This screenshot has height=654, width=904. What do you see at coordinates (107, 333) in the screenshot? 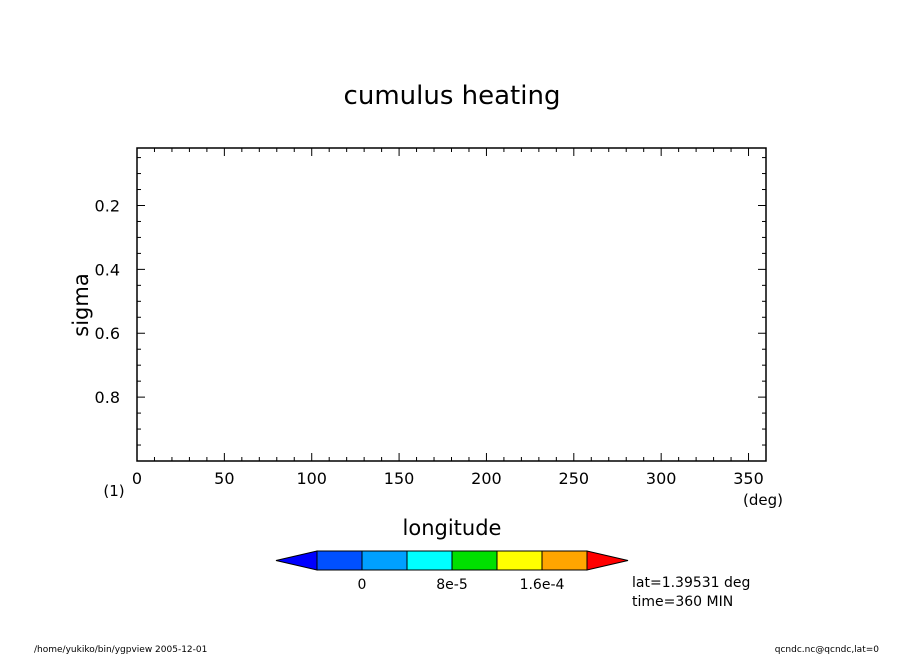
I see `y-tick-label: 0.6` at bounding box center [107, 333].